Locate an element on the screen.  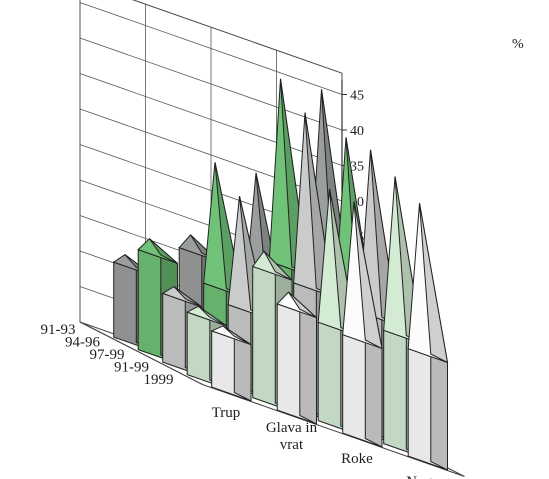
bar-1999-Trup is located at coordinates (231, 363).